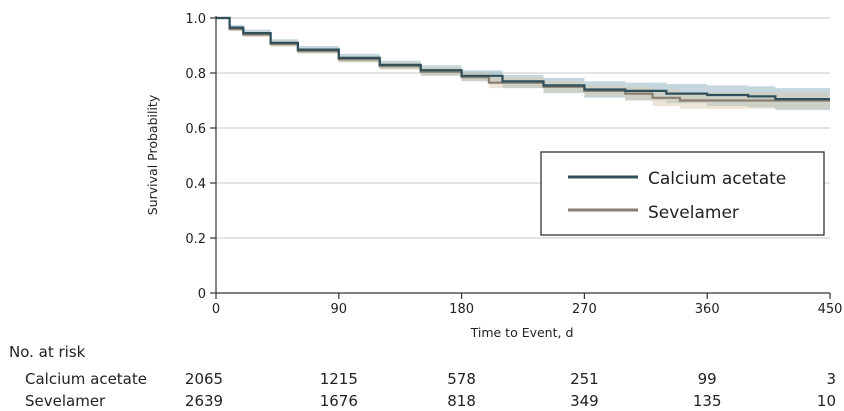 Image resolution: width=844 pixels, height=411 pixels. What do you see at coordinates (584, 379) in the screenshot?
I see `risk-value-calcium-acetate: 251` at bounding box center [584, 379].